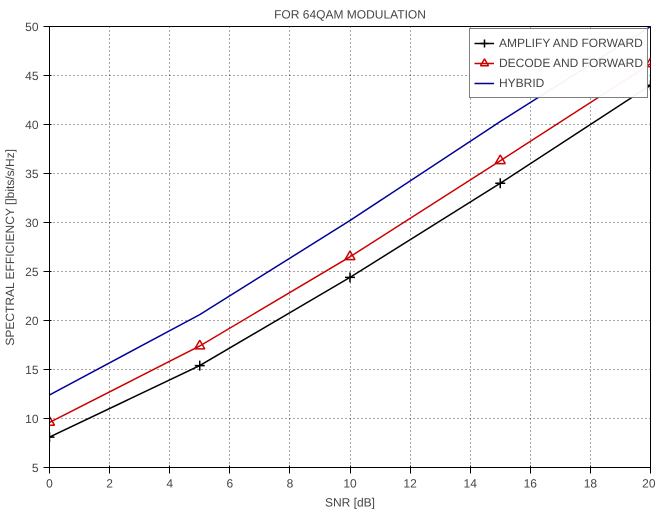 Image resolution: width=655 pixels, height=512 pixels. I want to click on legend-label: DECODE AND FORWARD, so click(570, 63).